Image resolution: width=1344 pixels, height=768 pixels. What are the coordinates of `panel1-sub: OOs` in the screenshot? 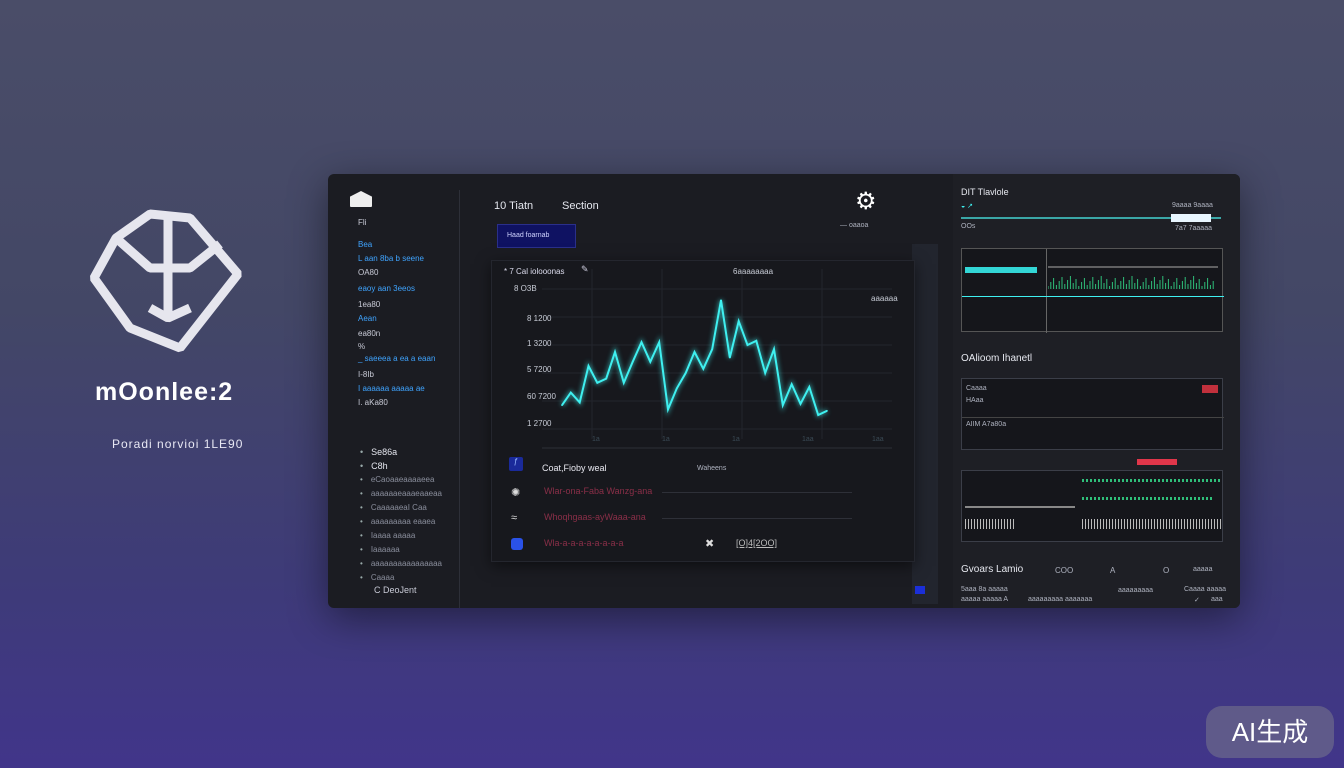 It's located at (968, 226).